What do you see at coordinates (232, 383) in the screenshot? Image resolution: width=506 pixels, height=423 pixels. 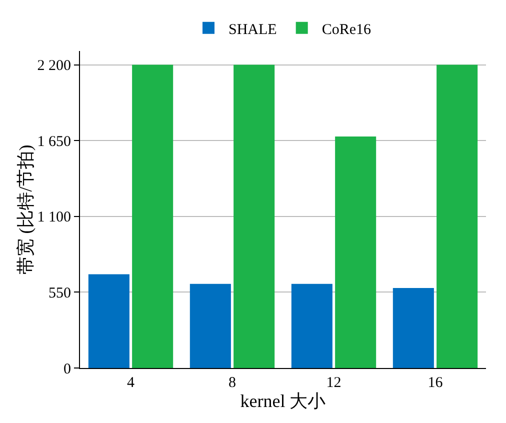 I see `x-tick-label: 8` at bounding box center [232, 383].